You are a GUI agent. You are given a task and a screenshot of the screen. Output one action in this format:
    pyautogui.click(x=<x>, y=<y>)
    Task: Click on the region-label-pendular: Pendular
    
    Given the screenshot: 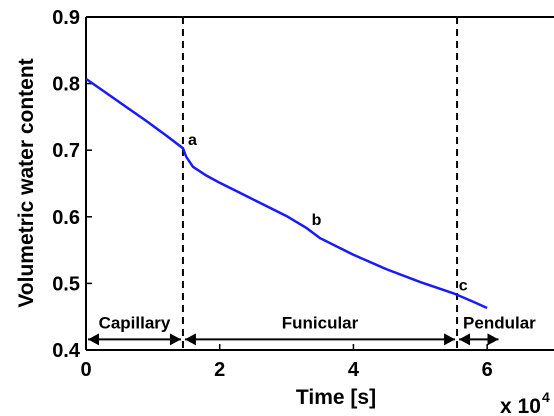 What is the action you would take?
    pyautogui.click(x=499, y=322)
    